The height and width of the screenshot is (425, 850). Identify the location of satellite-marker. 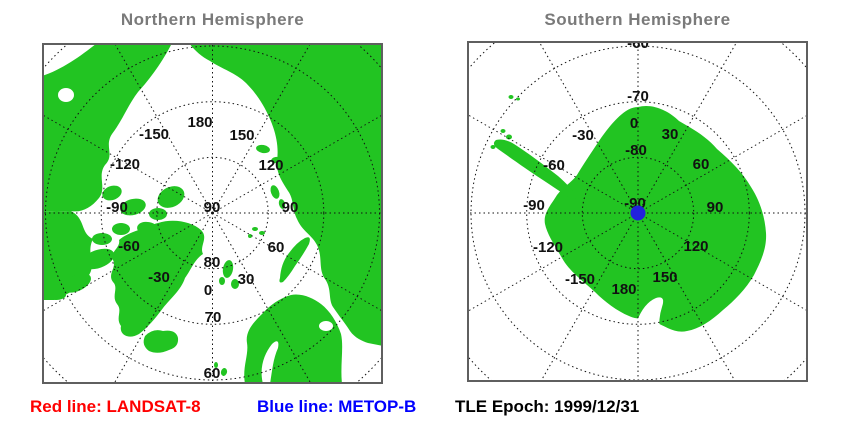
(638, 213).